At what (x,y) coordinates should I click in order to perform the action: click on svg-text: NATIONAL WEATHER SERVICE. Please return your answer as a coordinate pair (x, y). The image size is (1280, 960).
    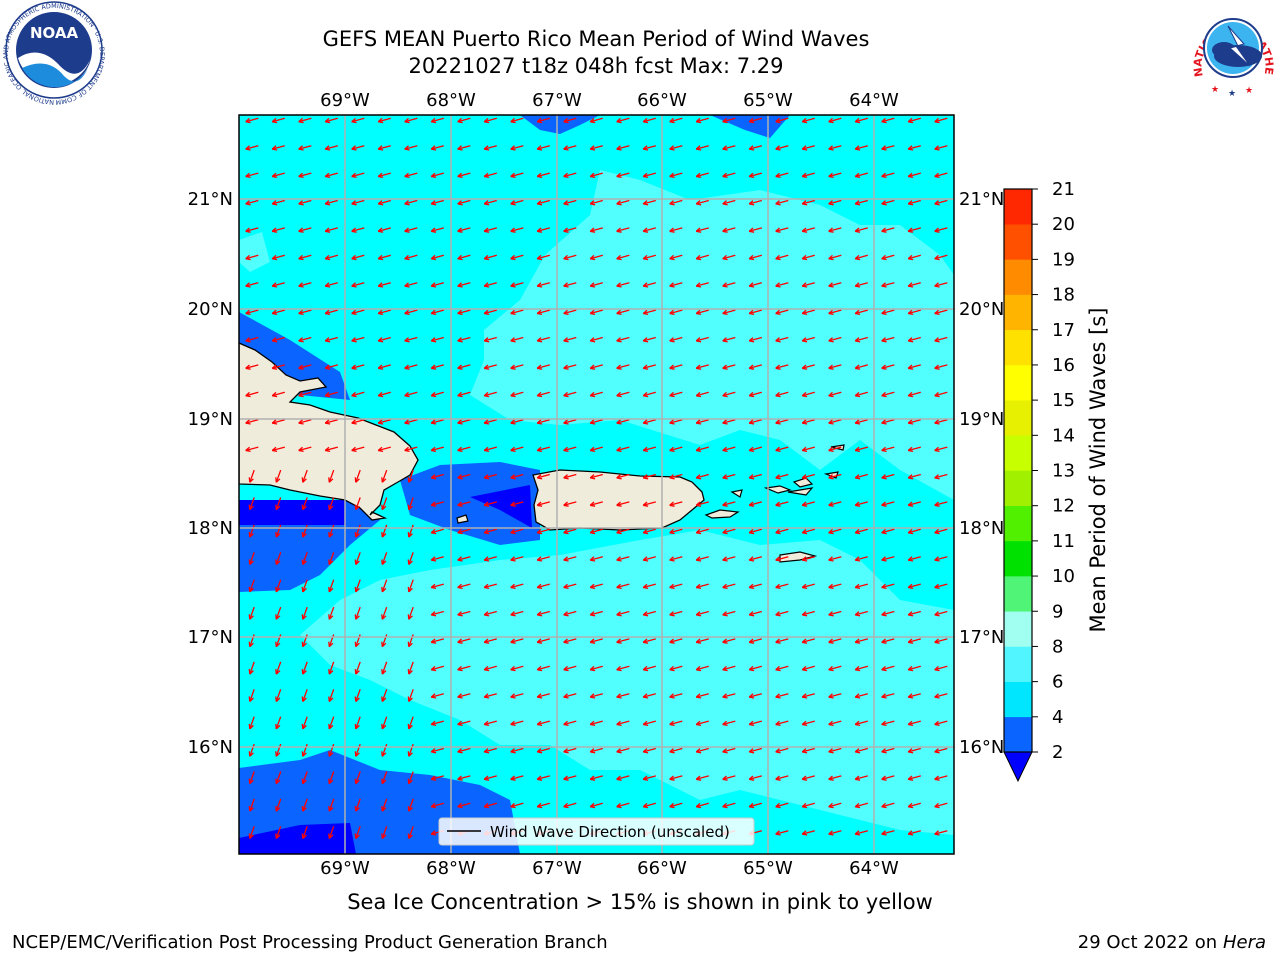
    Looking at the image, I should click on (638, 39).